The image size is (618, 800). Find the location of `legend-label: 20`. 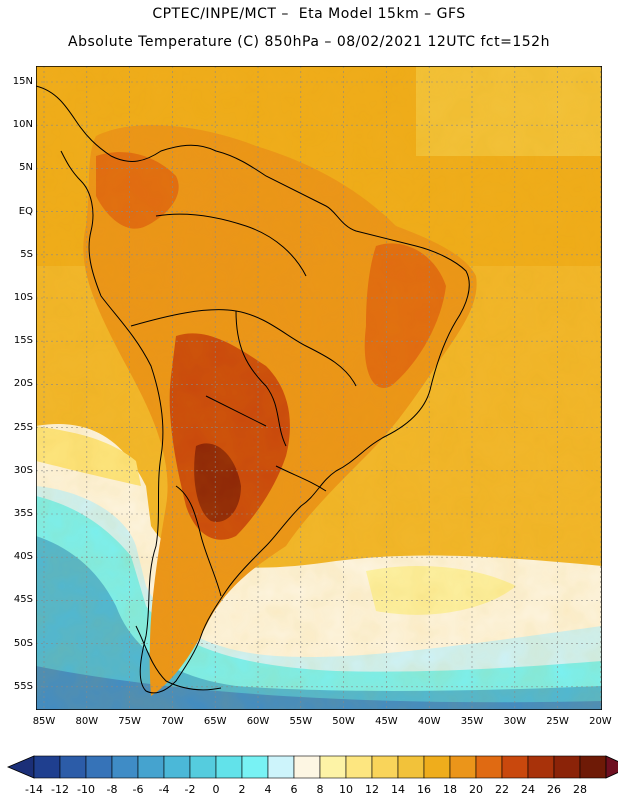

legend-label: 20 is located at coordinates (476, 789).